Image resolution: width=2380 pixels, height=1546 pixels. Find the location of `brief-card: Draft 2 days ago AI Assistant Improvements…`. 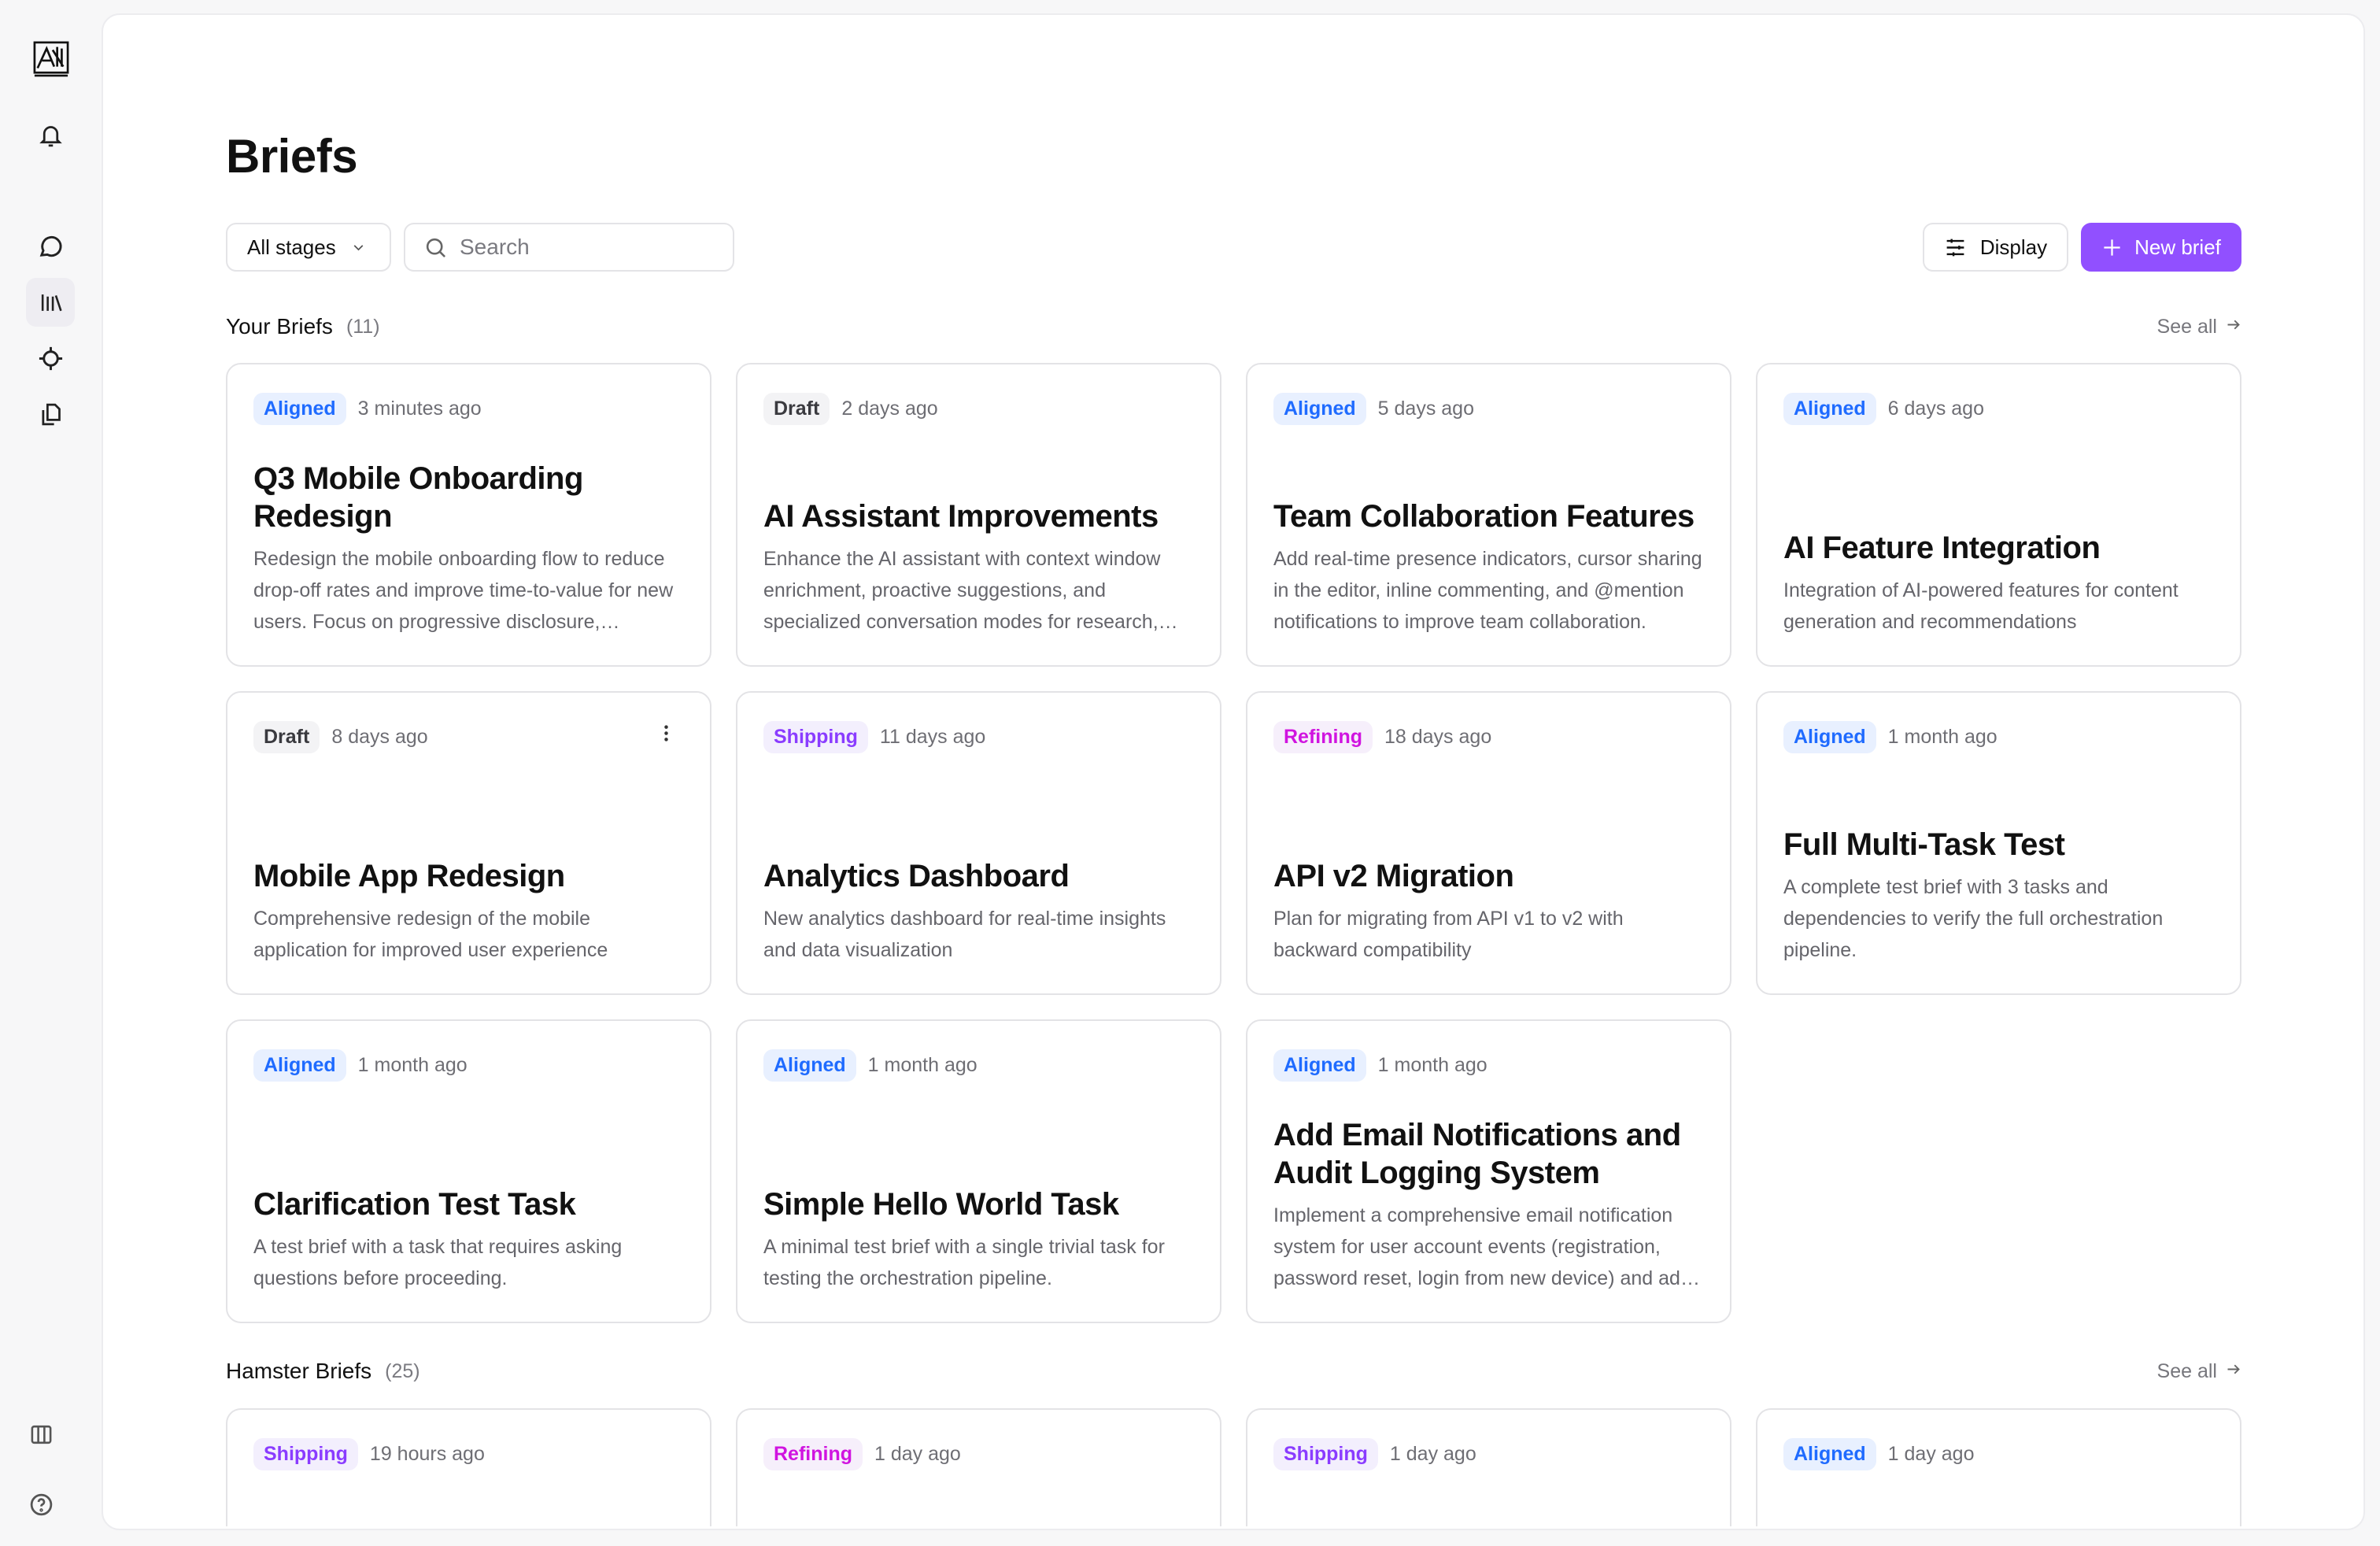

brief-card: Draft 2 days ago AI Assistant Improvements… is located at coordinates (978, 515).